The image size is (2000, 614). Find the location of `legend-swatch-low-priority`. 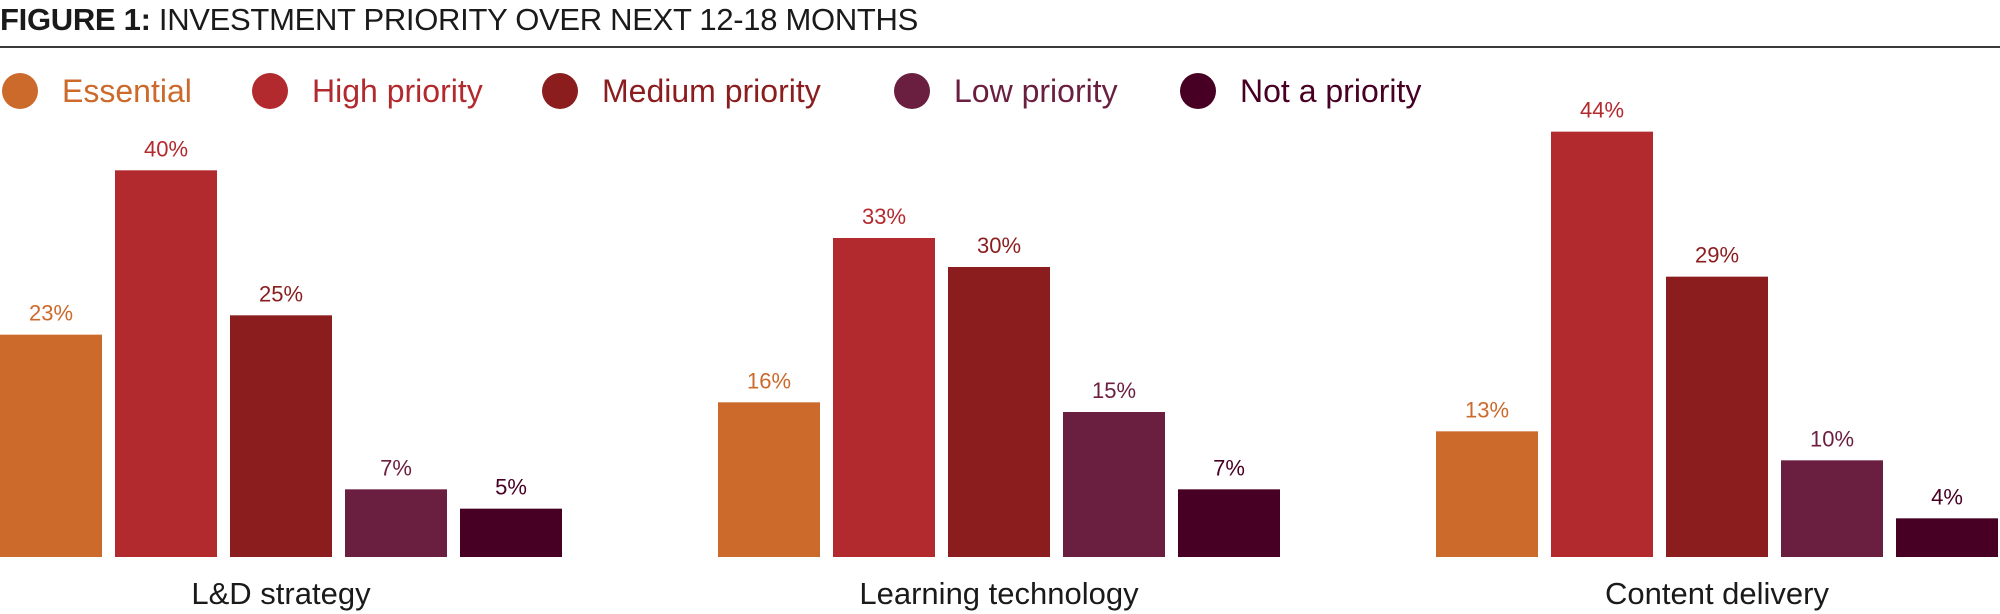

legend-swatch-low-priority is located at coordinates (912, 91).